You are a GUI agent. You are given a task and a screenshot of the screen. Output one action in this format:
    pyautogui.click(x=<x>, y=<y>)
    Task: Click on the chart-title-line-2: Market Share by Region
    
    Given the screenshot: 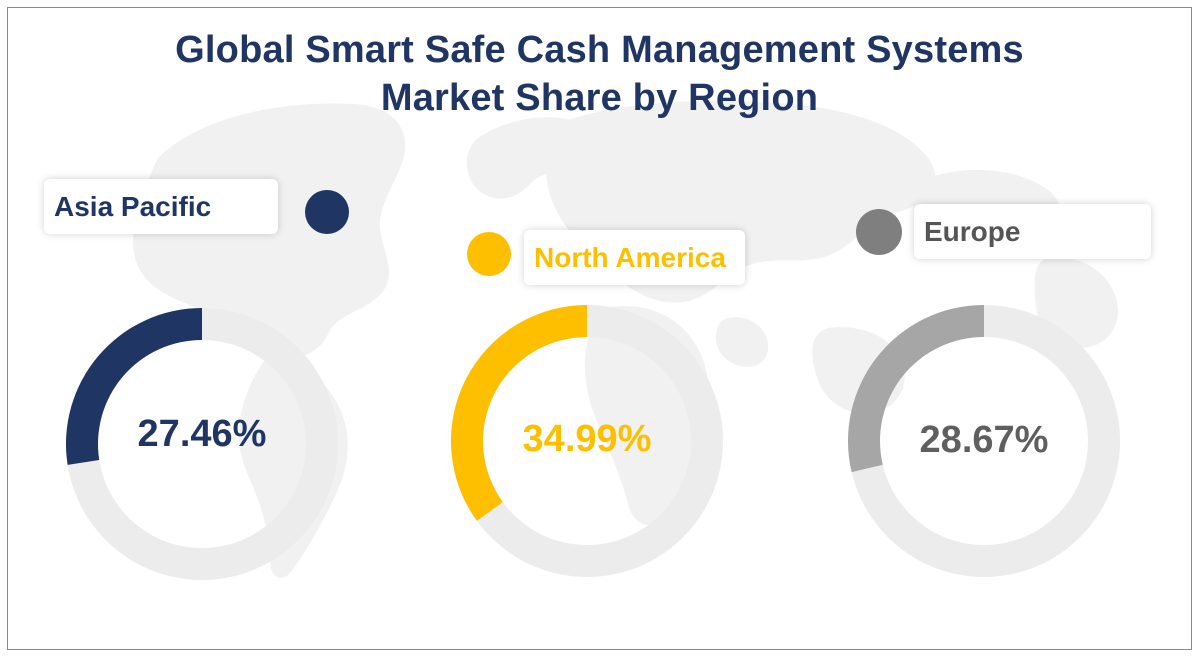 What is the action you would take?
    pyautogui.click(x=599, y=98)
    